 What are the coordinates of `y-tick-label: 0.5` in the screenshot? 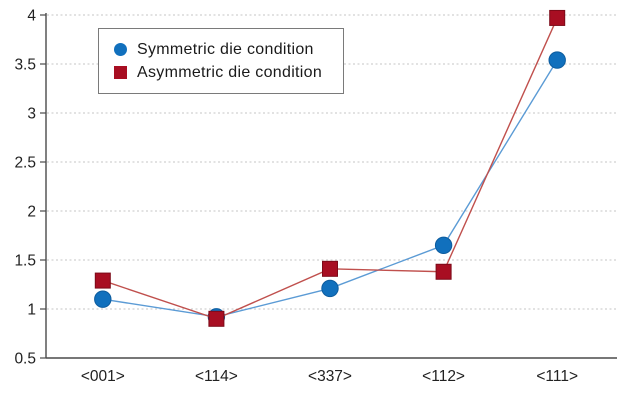 It's located at (25, 359).